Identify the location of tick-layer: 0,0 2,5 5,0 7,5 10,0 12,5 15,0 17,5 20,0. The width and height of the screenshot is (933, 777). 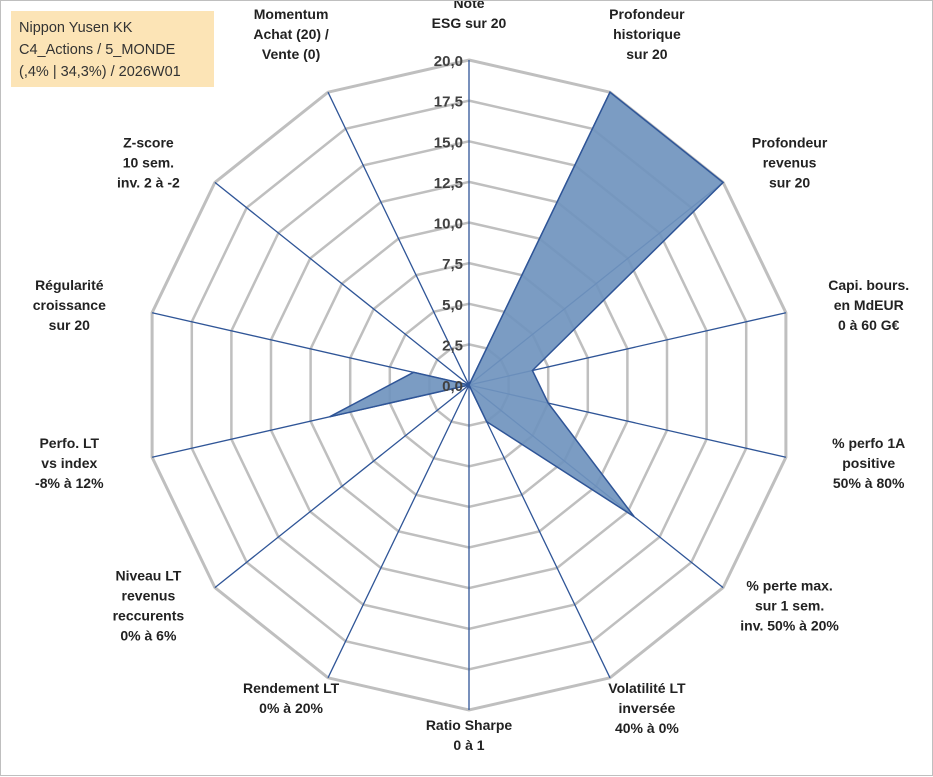
(448, 224).